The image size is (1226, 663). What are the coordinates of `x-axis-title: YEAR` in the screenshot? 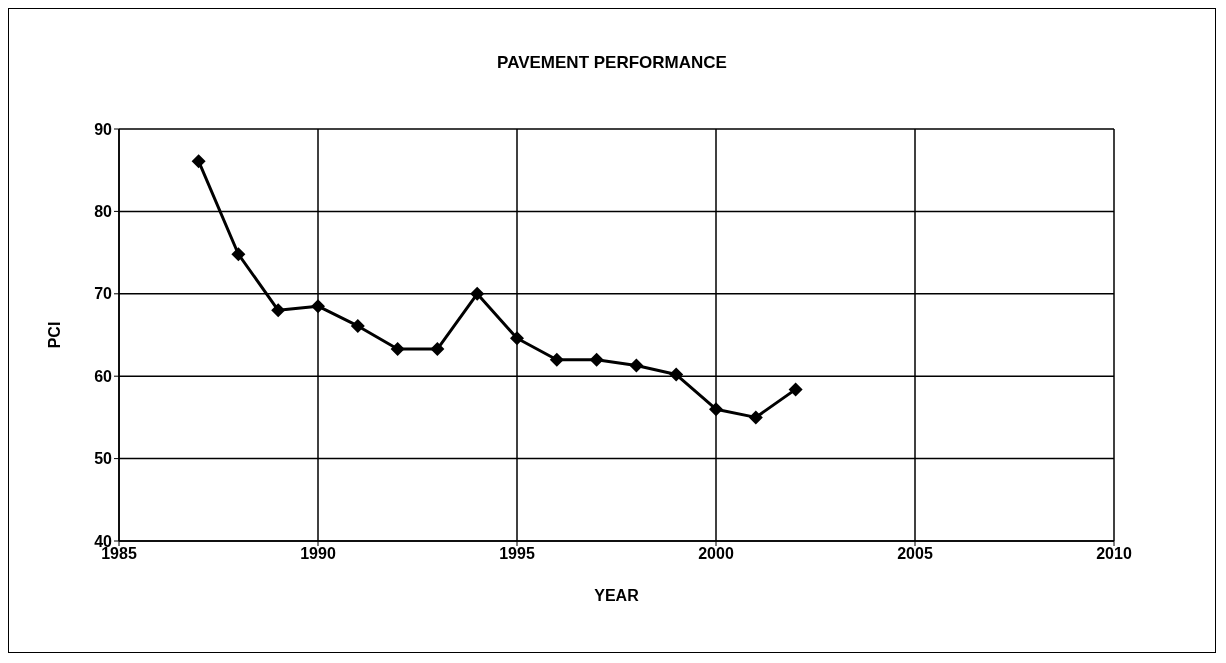 It's located at (617, 595).